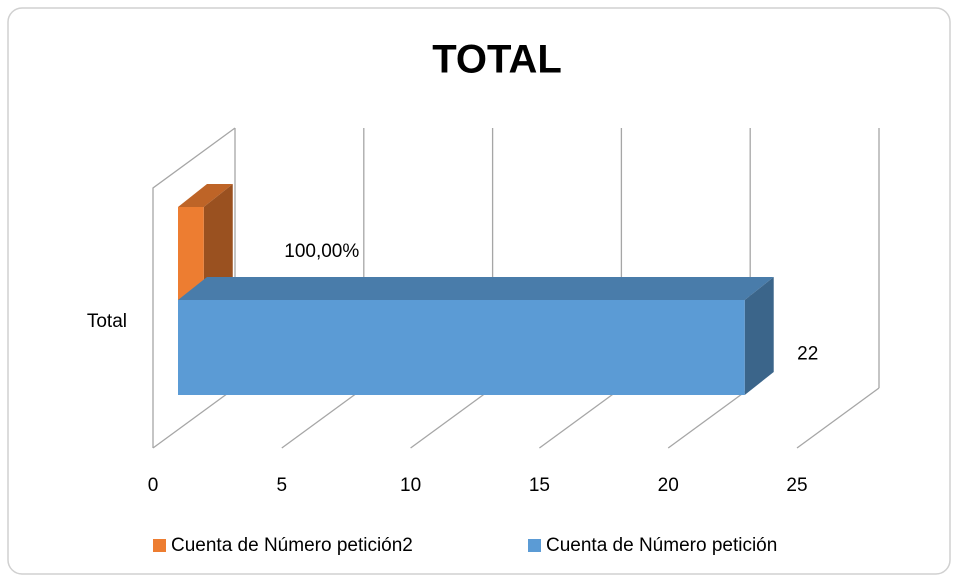 The height and width of the screenshot is (581, 958). I want to click on data-label: 100,00%, so click(321, 251).